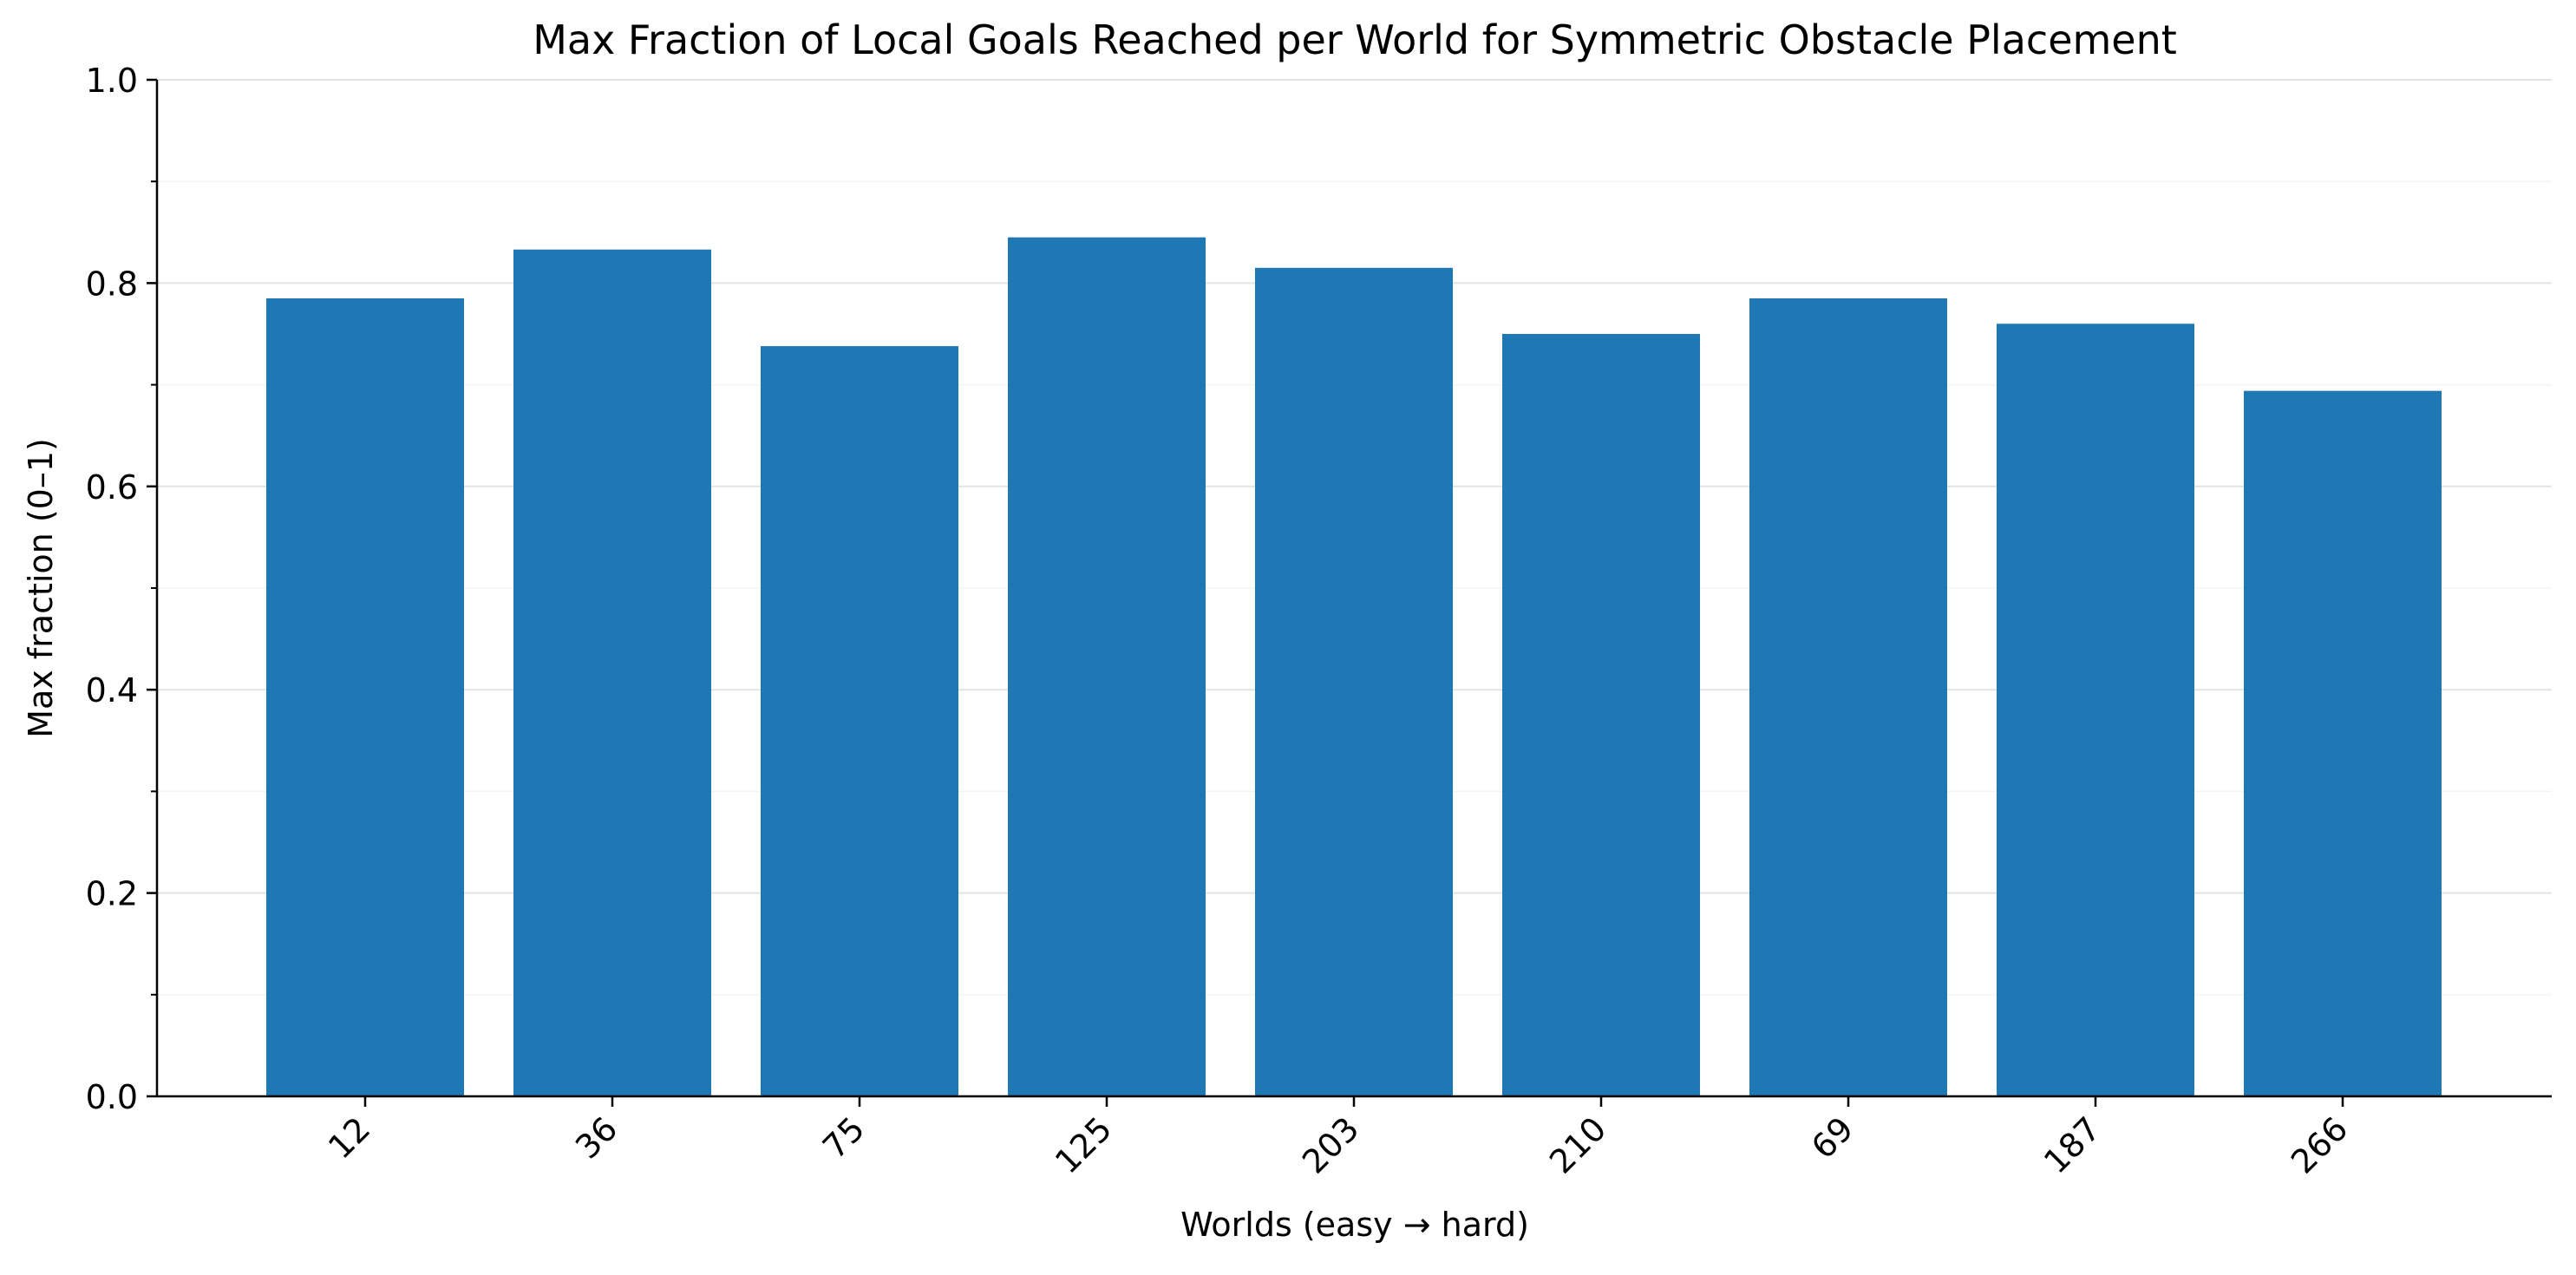 This screenshot has height=1275, width=2576. Describe the element at coordinates (112, 1097) in the screenshot. I see `y-tick-label: 0.0` at that location.